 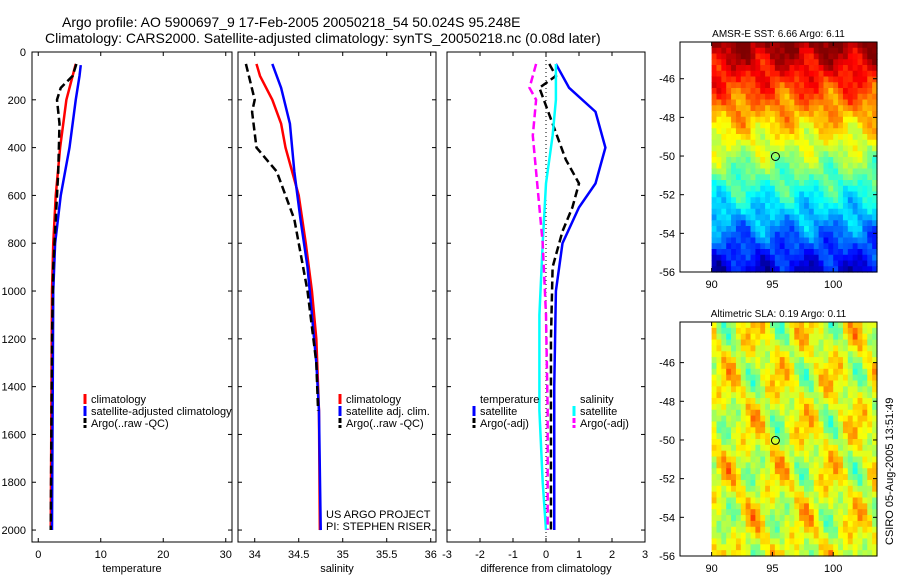 What do you see at coordinates (772, 569) in the screenshot?
I see `x-tick-label: 95` at bounding box center [772, 569].